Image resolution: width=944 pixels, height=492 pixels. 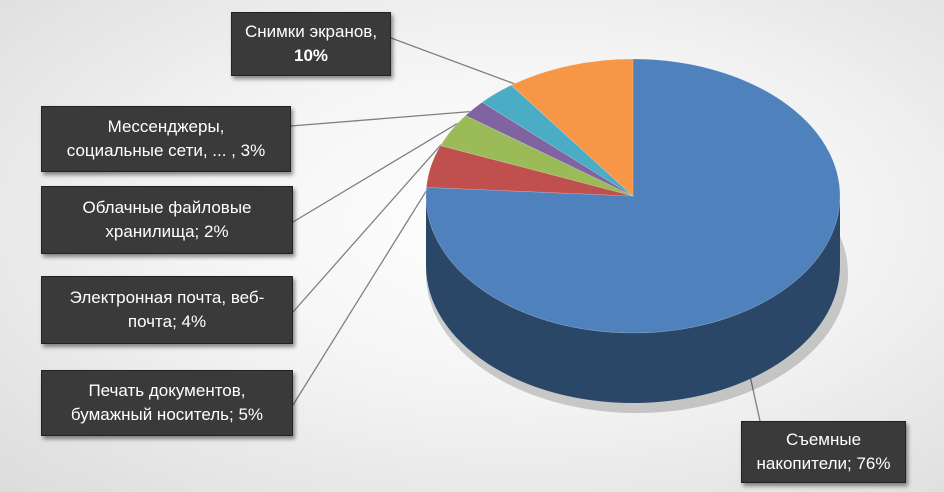 What do you see at coordinates (167, 403) in the screenshot?
I see `label-printed-documents: Печать документов, бумажный носитель; 5%` at bounding box center [167, 403].